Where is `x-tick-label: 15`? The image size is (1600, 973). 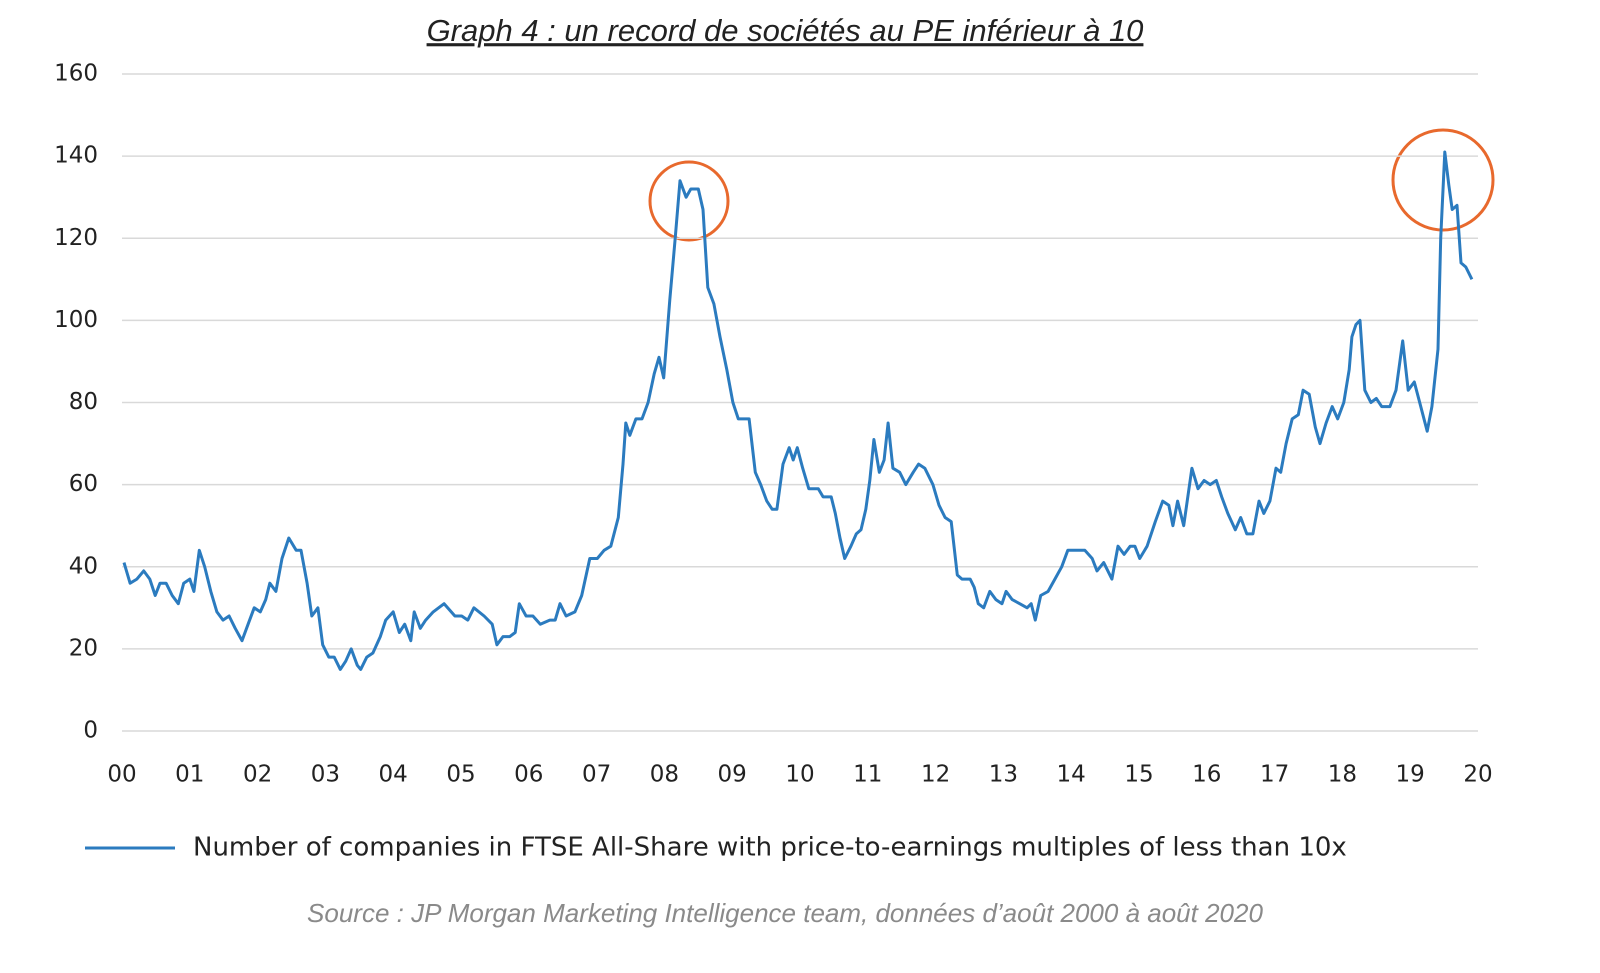
x-tick-label: 15 is located at coordinates (1138, 775).